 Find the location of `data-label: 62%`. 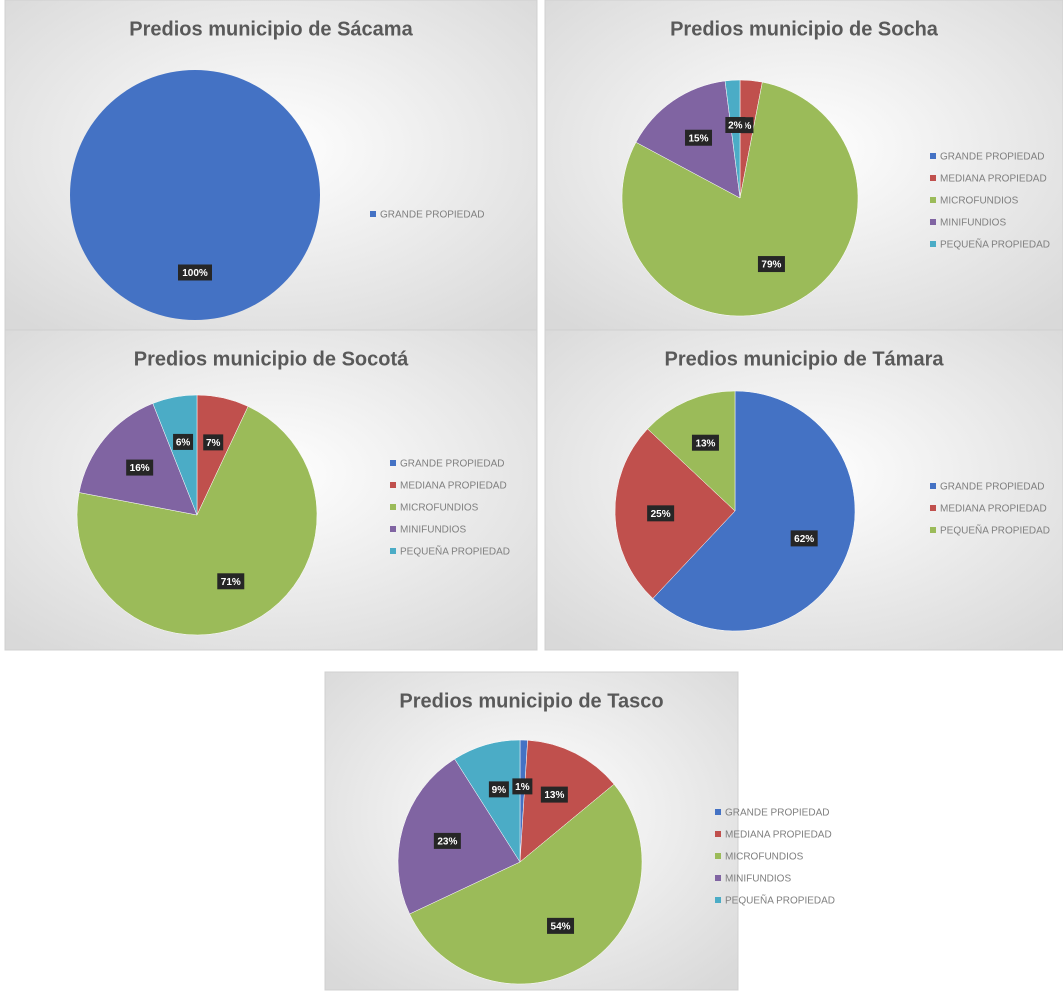

data-label: 62% is located at coordinates (804, 539).